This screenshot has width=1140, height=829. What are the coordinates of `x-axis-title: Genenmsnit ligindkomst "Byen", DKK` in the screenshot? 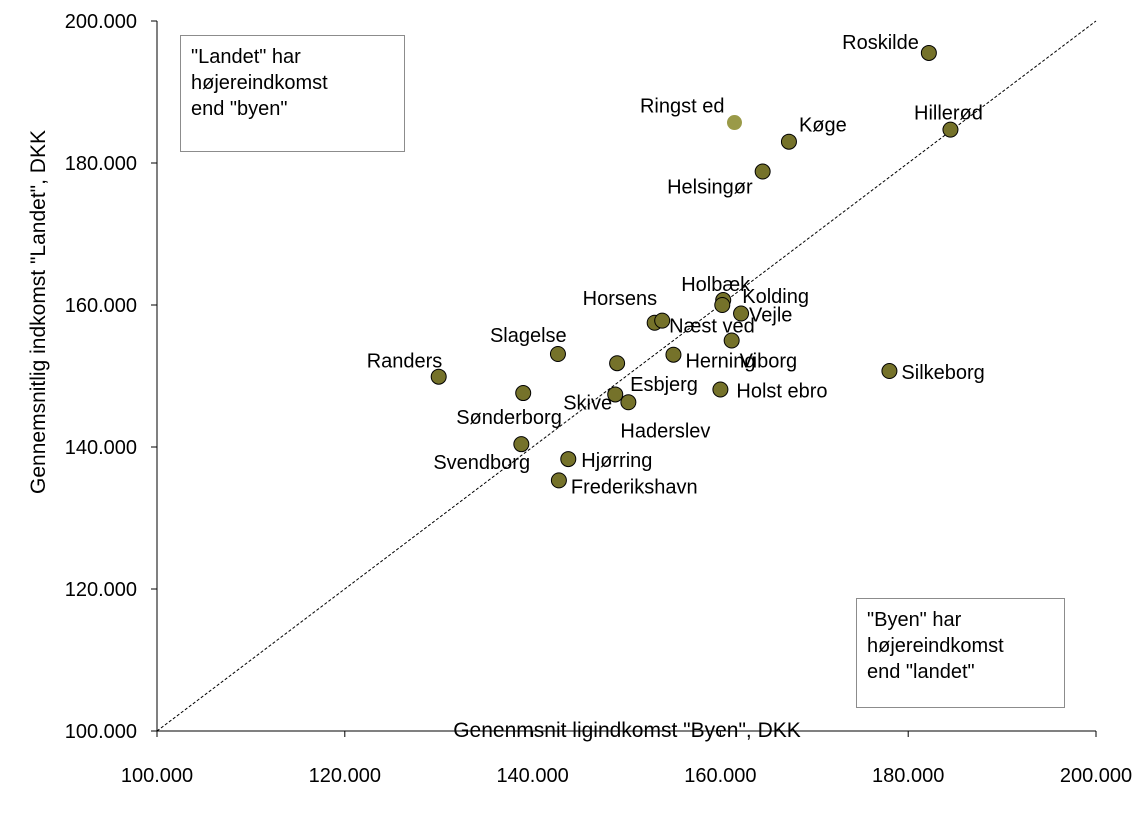 It's located at (627, 730).